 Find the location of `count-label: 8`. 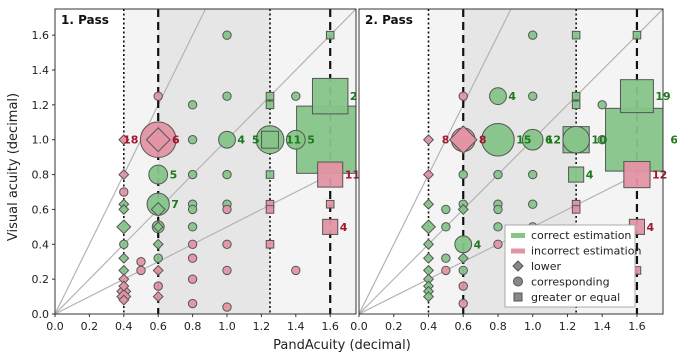

count-label: 8 is located at coordinates (446, 140).